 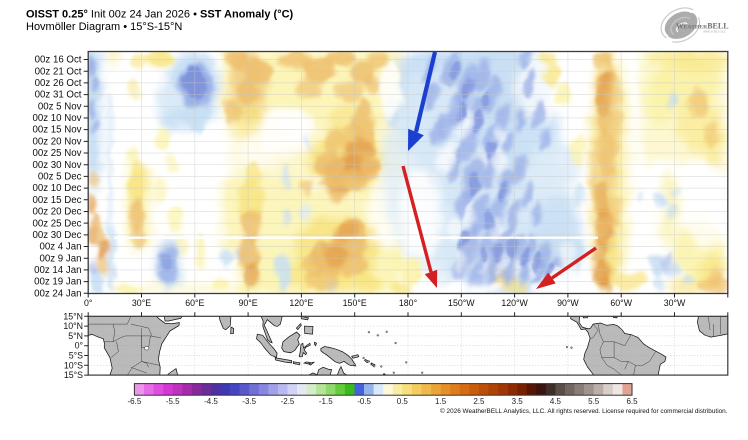 What do you see at coordinates (248, 303) in the screenshot?
I see `svg-text: 90°E` at bounding box center [248, 303].